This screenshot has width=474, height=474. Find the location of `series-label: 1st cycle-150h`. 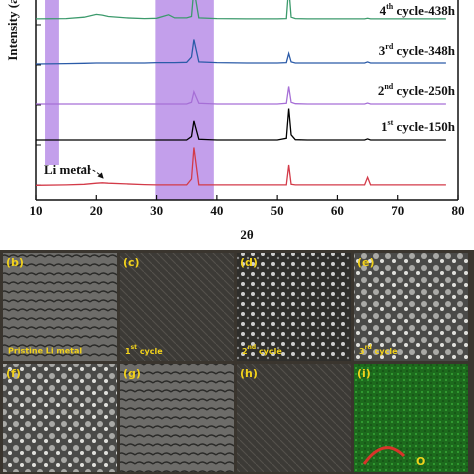

series-label: 1st cycle-150h is located at coordinates (418, 126).